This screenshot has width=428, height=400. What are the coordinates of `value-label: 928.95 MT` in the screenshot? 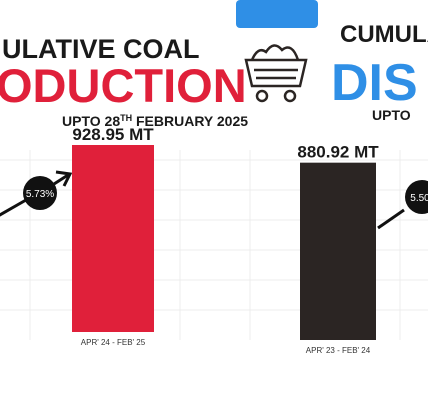 It's located at (113, 134).